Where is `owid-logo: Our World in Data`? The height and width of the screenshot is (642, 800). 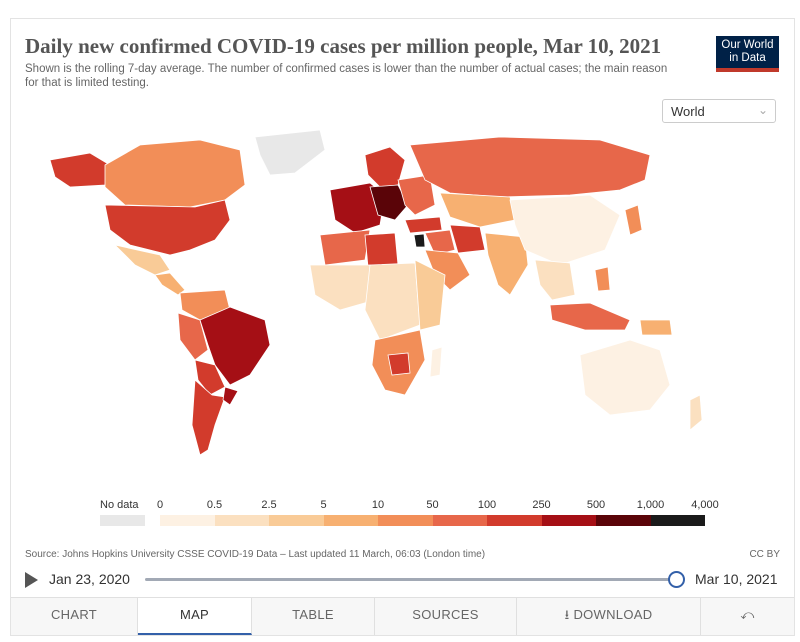
owid-logo: Our World in Data is located at coordinates (747, 54).